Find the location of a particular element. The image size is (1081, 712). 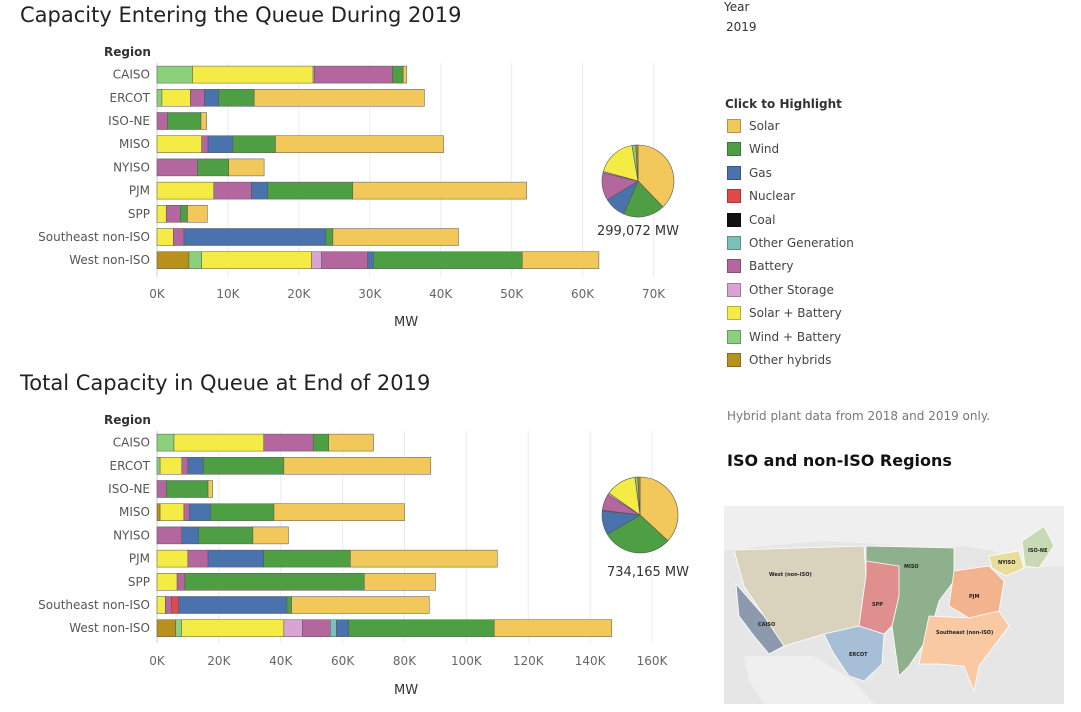

bar-miso-other-hybrids is located at coordinates (158, 512).